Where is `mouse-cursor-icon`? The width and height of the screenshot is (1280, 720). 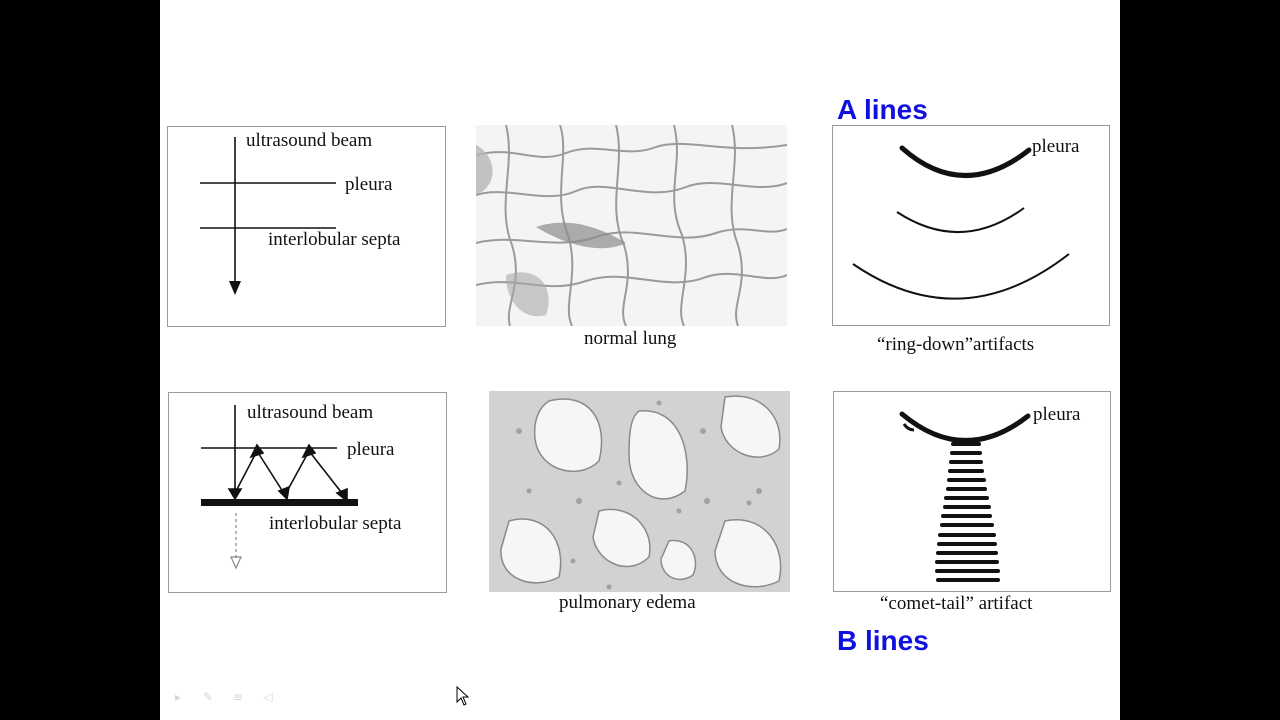
mouse-cursor-icon is located at coordinates (463, 695).